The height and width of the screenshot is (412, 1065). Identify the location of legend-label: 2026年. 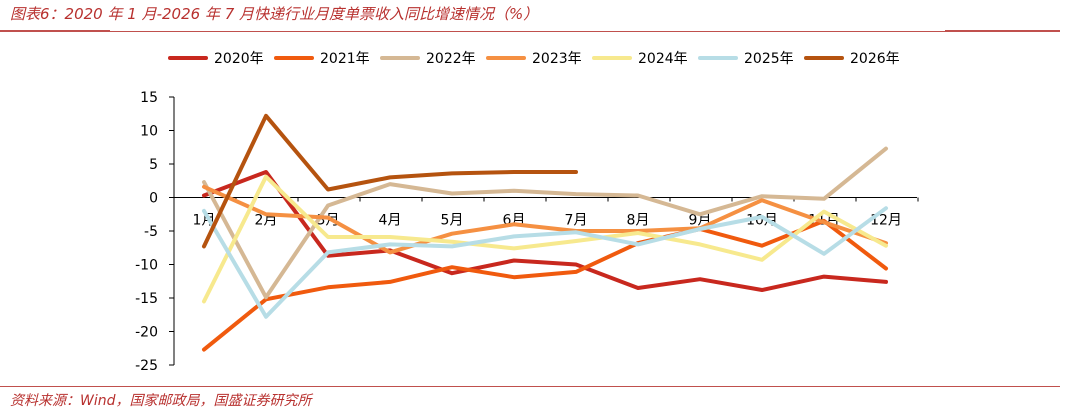
(875, 59).